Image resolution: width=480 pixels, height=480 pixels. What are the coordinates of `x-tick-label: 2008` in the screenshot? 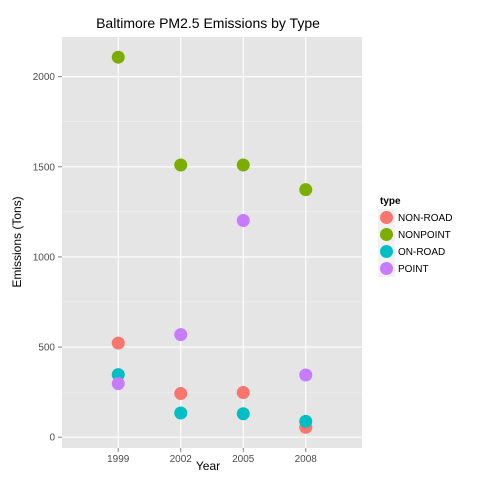 It's located at (306, 459).